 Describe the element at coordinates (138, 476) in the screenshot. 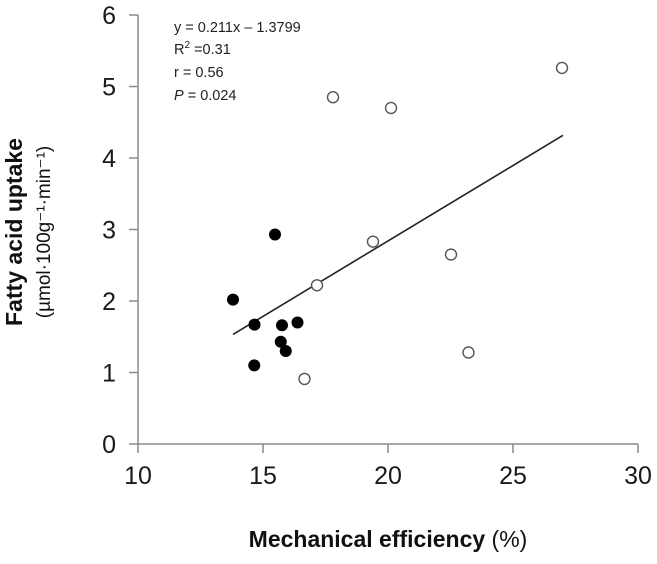

I see `x-tick-label: 10` at that location.